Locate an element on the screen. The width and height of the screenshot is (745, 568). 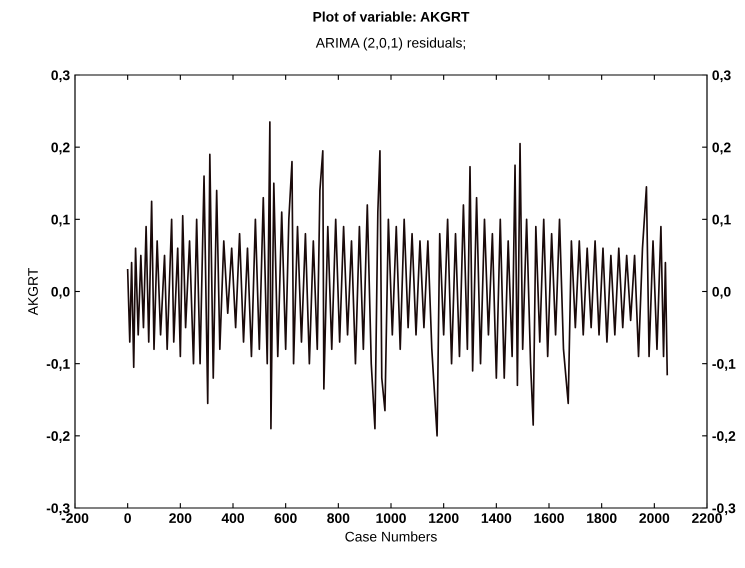
y2-tick-label: -0,1 is located at coordinates (724, 365).